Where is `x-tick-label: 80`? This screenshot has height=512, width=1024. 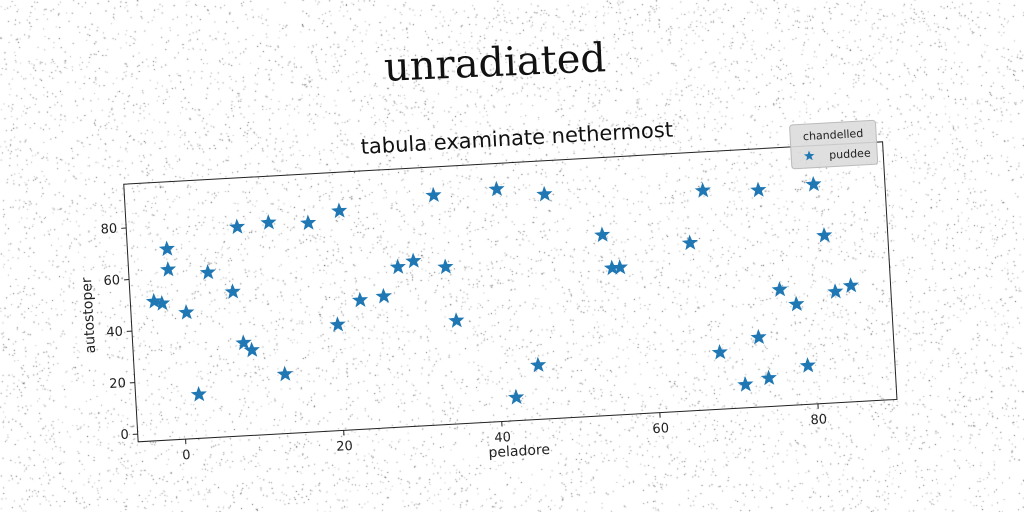
x-tick-label: 80 is located at coordinates (818, 420).